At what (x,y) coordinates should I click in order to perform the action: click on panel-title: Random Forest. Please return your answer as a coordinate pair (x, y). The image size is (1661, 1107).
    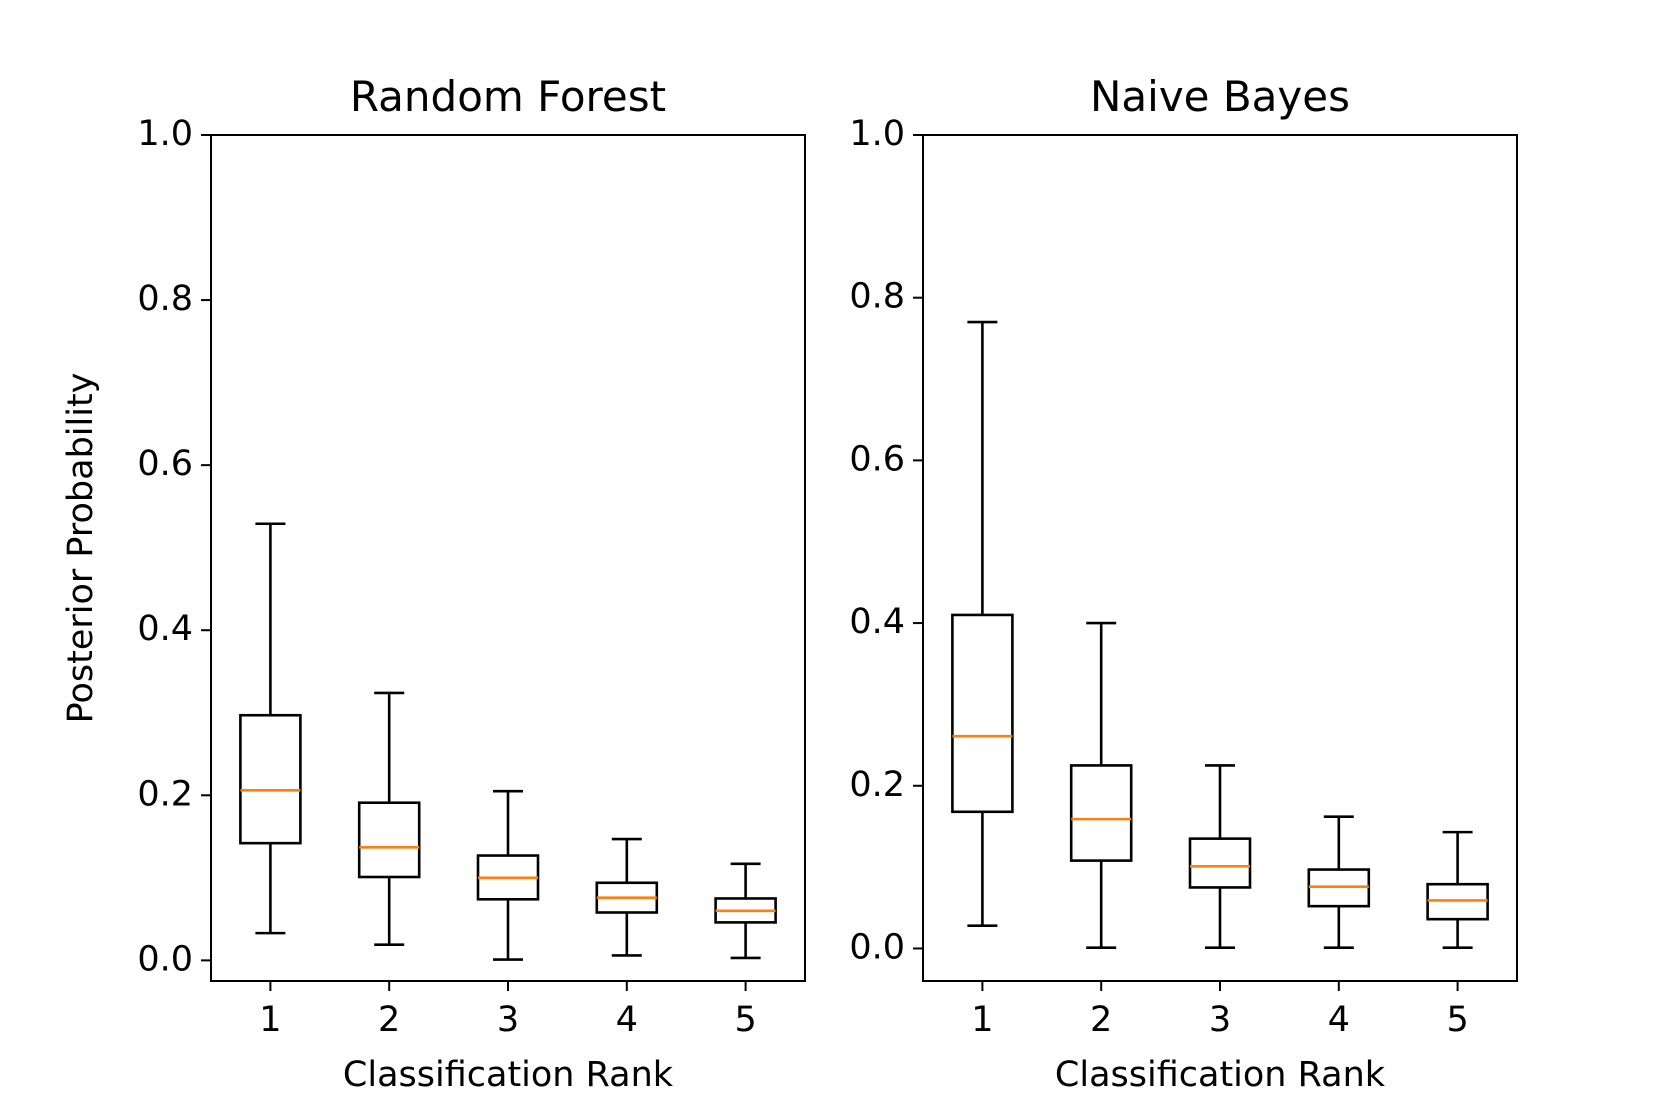
    Looking at the image, I should click on (508, 96).